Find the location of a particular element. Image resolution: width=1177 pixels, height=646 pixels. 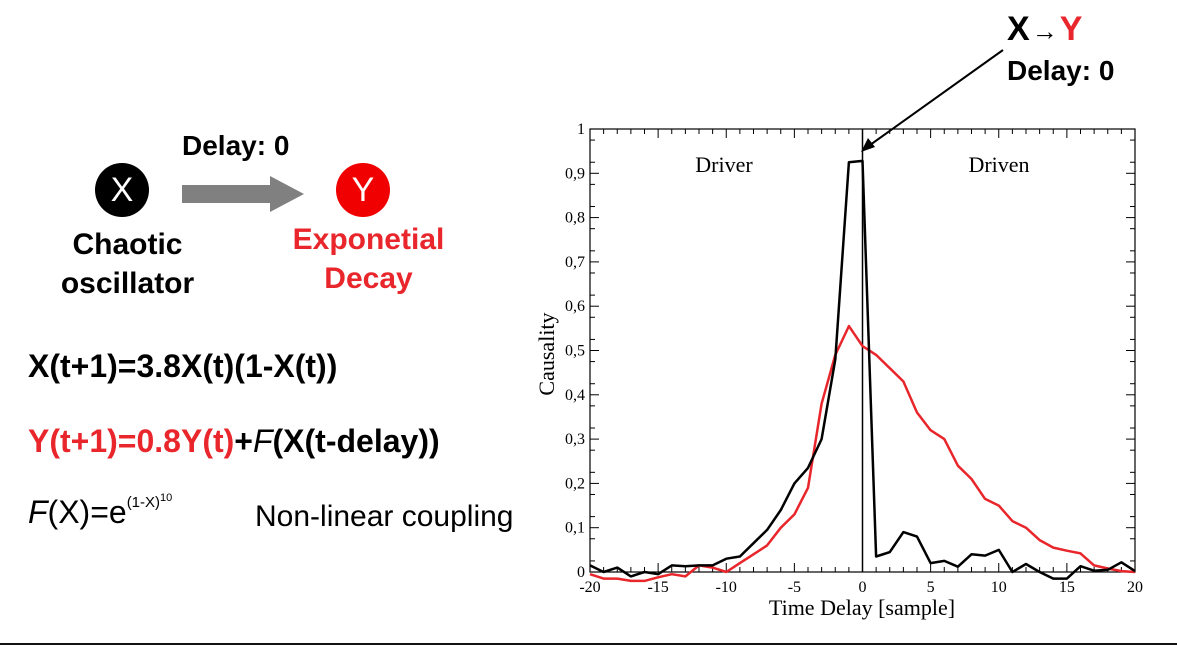

link-arrow-icon is located at coordinates (243, 194).